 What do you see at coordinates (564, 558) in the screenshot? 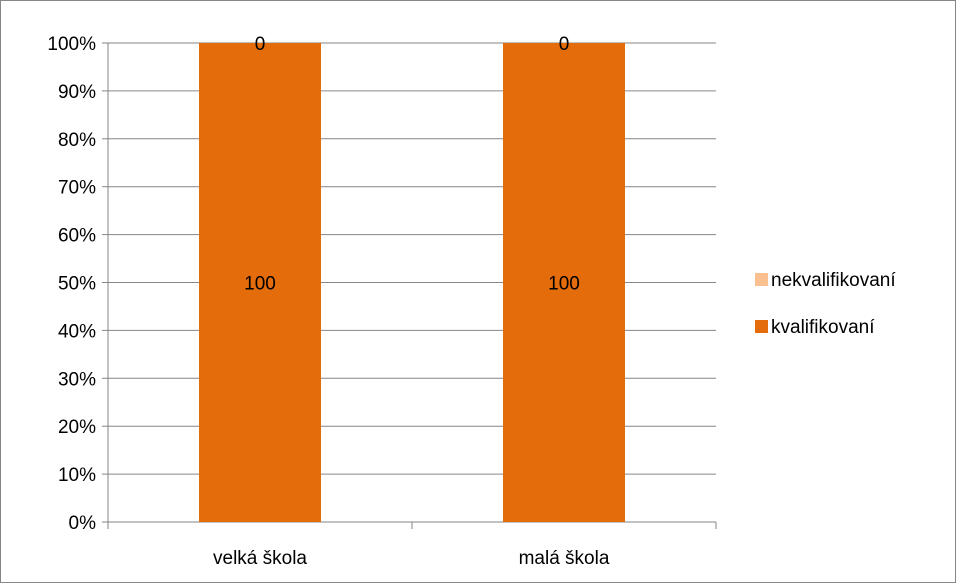
I see `x-tick-label: malá škola` at bounding box center [564, 558].